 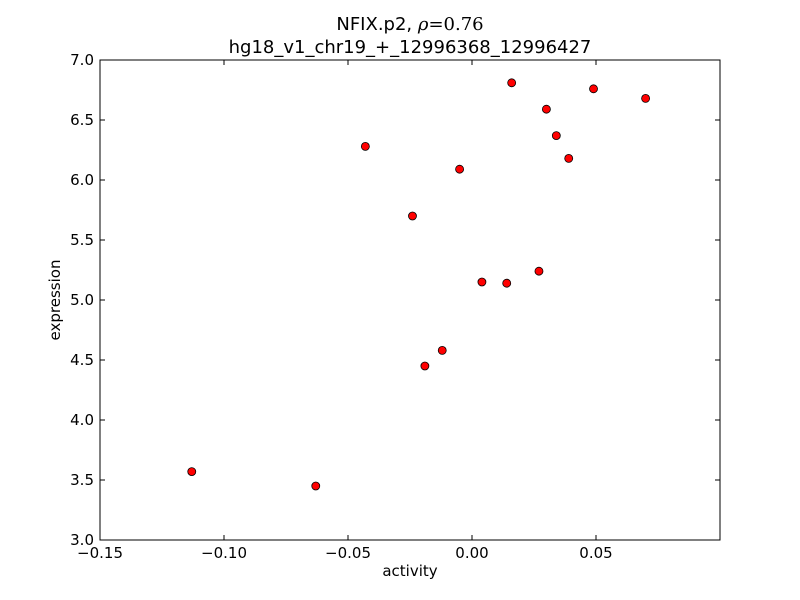 I want to click on x-axis-label: activity, so click(x=409, y=571).